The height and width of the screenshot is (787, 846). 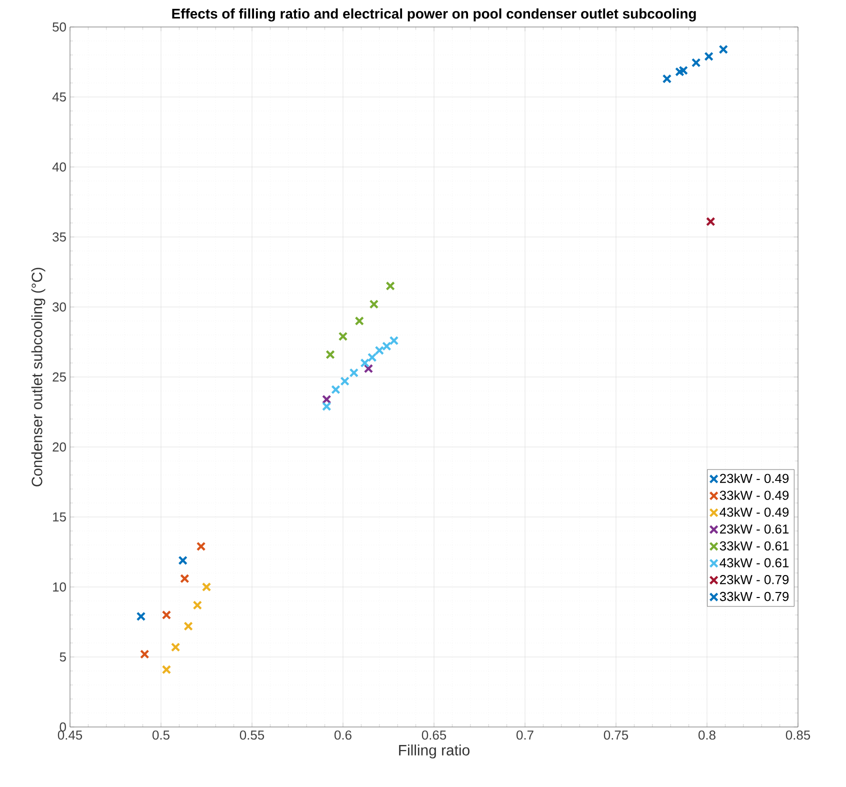 What do you see at coordinates (252, 735) in the screenshot?
I see `x-tick-label: 0.55` at bounding box center [252, 735].